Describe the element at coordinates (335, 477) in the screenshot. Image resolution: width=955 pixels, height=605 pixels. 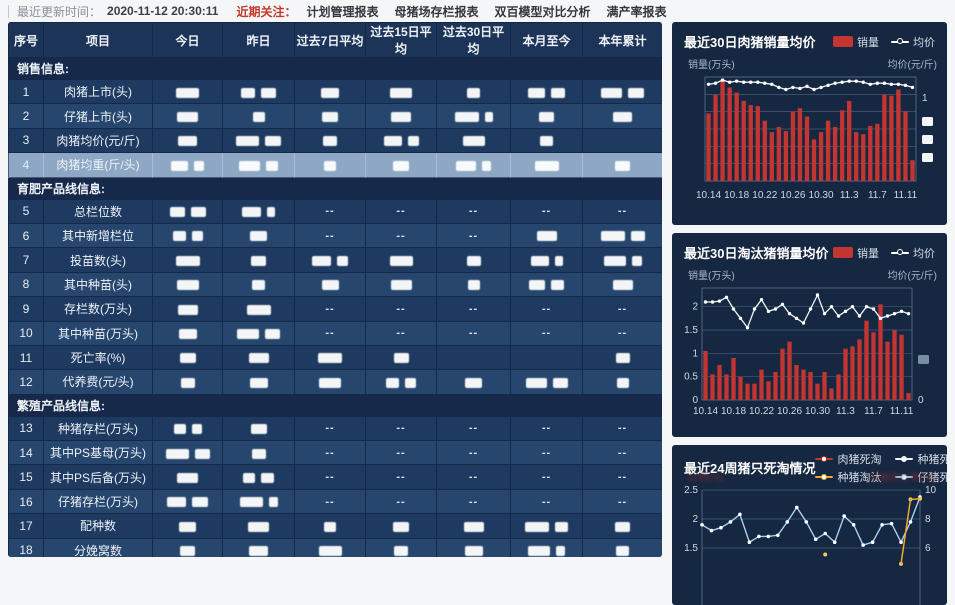
I see `table-row: 15 其中PS后备(万头) -- -- -- -- --` at that location.